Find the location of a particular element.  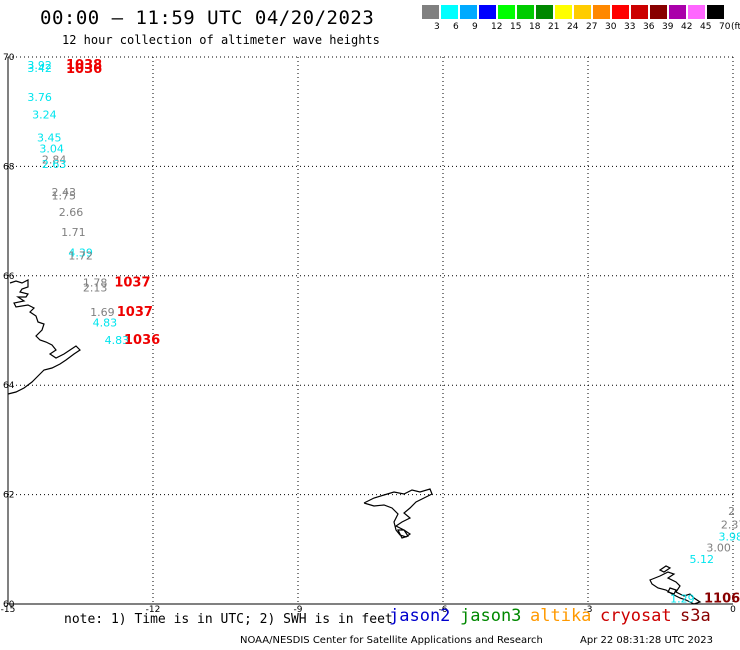

wave-height-label: 2.66 is located at coordinates (71, 212).